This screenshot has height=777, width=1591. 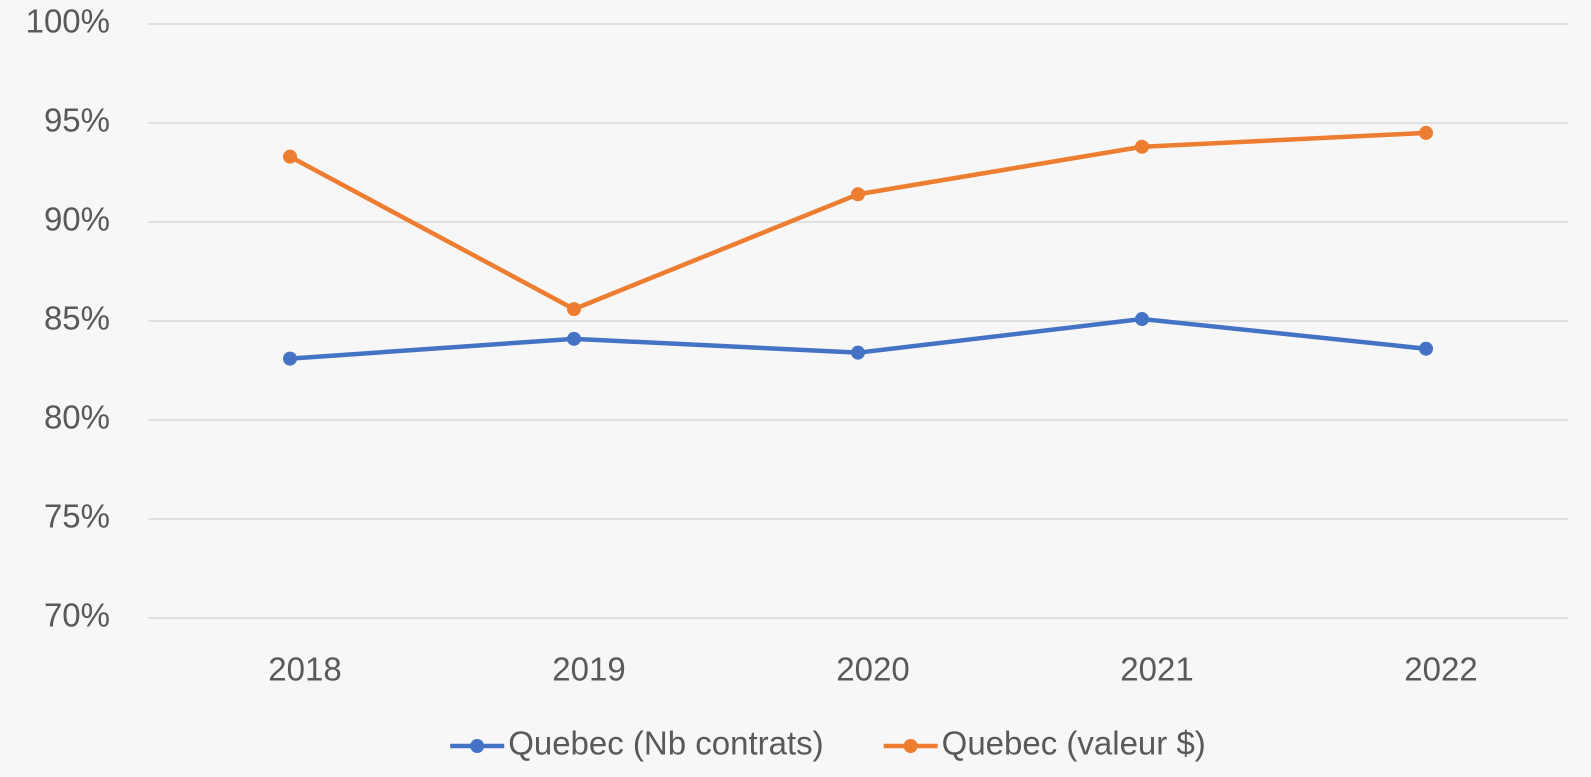 What do you see at coordinates (1156, 669) in the screenshot?
I see `x-tick-label: 2021` at bounding box center [1156, 669].